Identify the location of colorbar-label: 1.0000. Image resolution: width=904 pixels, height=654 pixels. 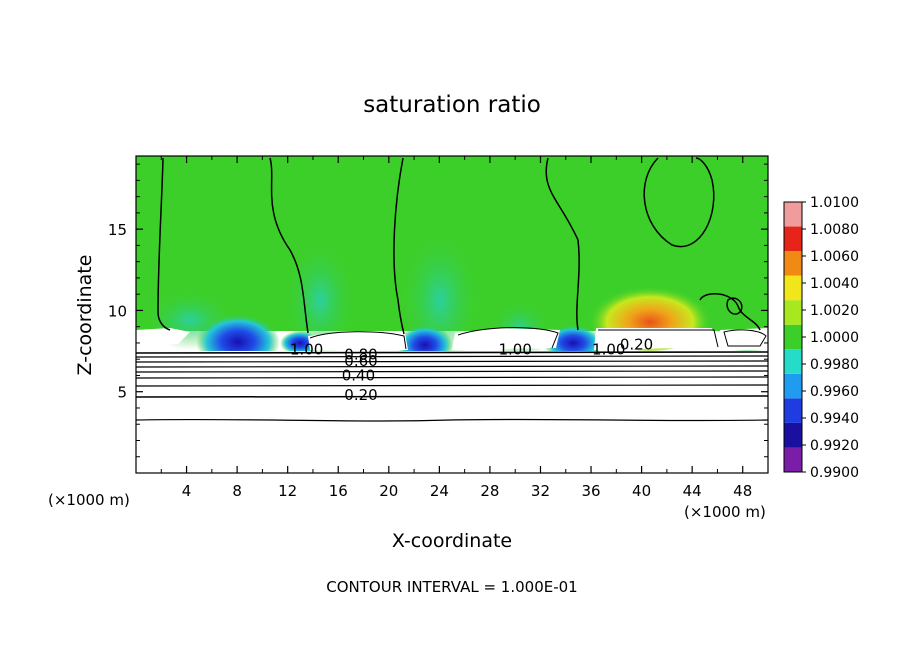
(834, 338).